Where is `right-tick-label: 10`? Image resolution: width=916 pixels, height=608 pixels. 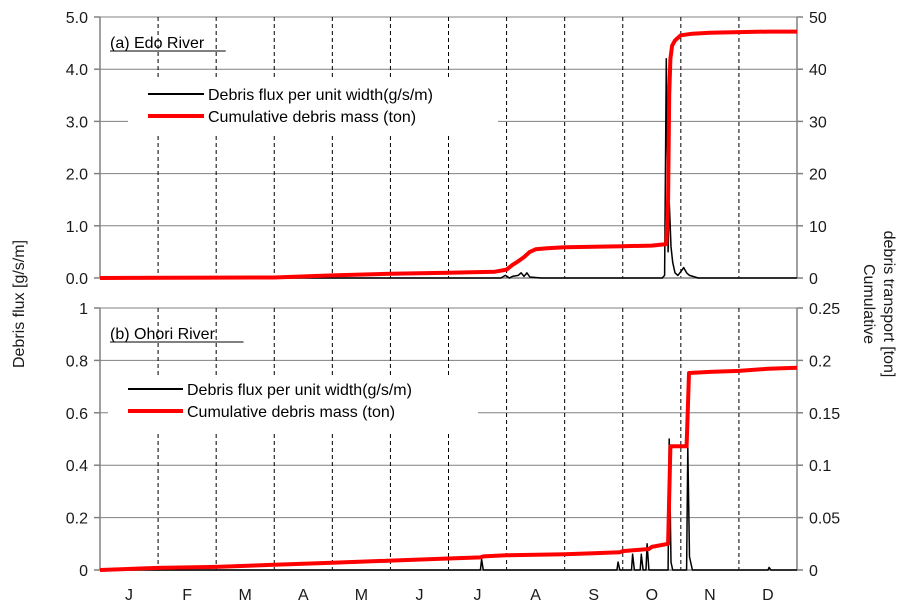
right-tick-label: 10 is located at coordinates (818, 227).